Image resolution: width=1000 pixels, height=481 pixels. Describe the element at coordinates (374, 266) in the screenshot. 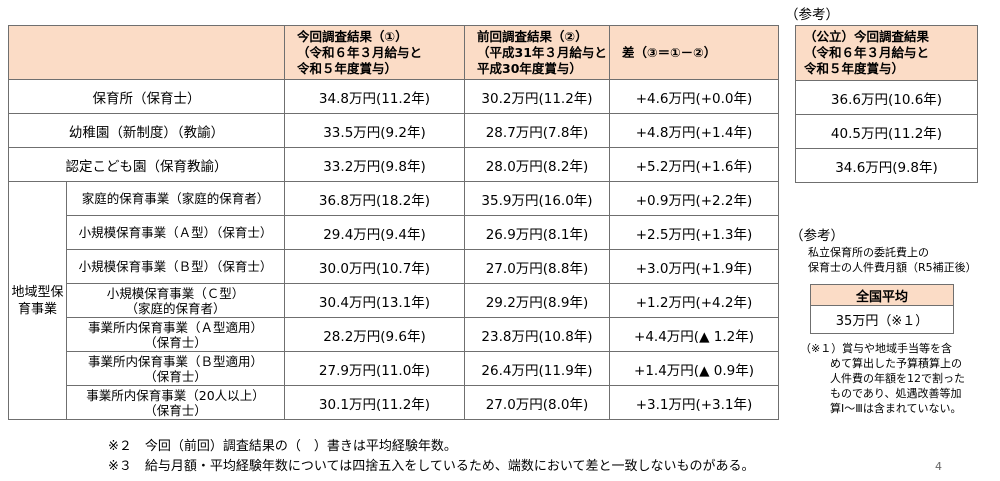

I see `current-value: 30.0万円(10.7年)` at that location.